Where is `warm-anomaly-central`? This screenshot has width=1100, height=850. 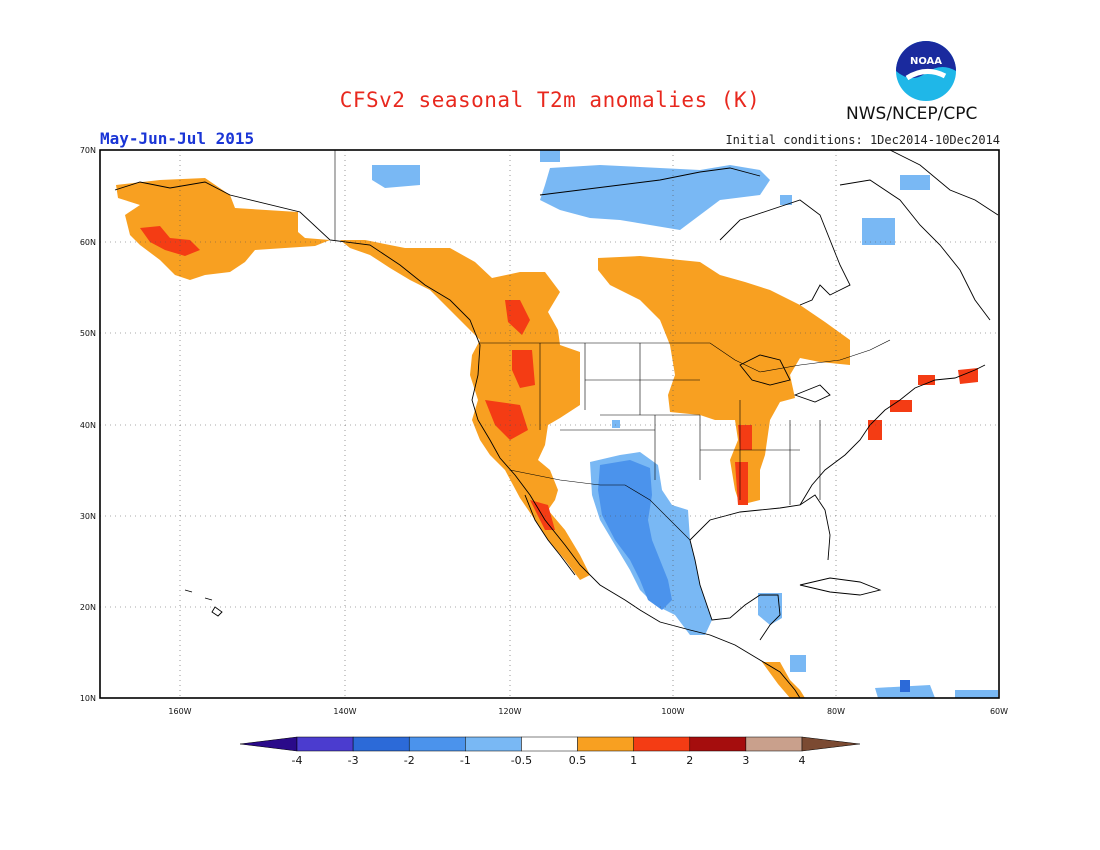
warm-anomaly-central is located at coordinates (724, 380).